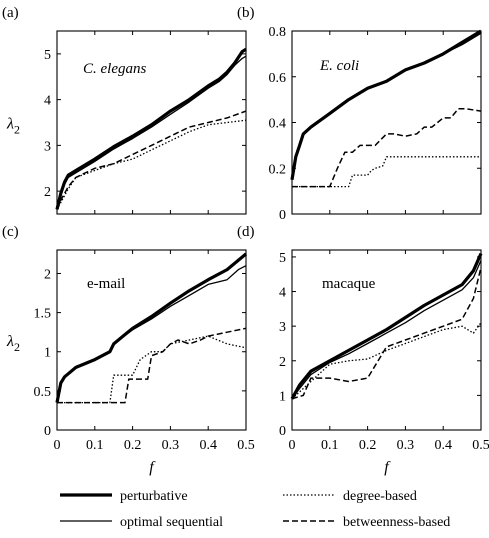  I want to click on legend-label-betweenness-based: betweenness-based, so click(396, 522).